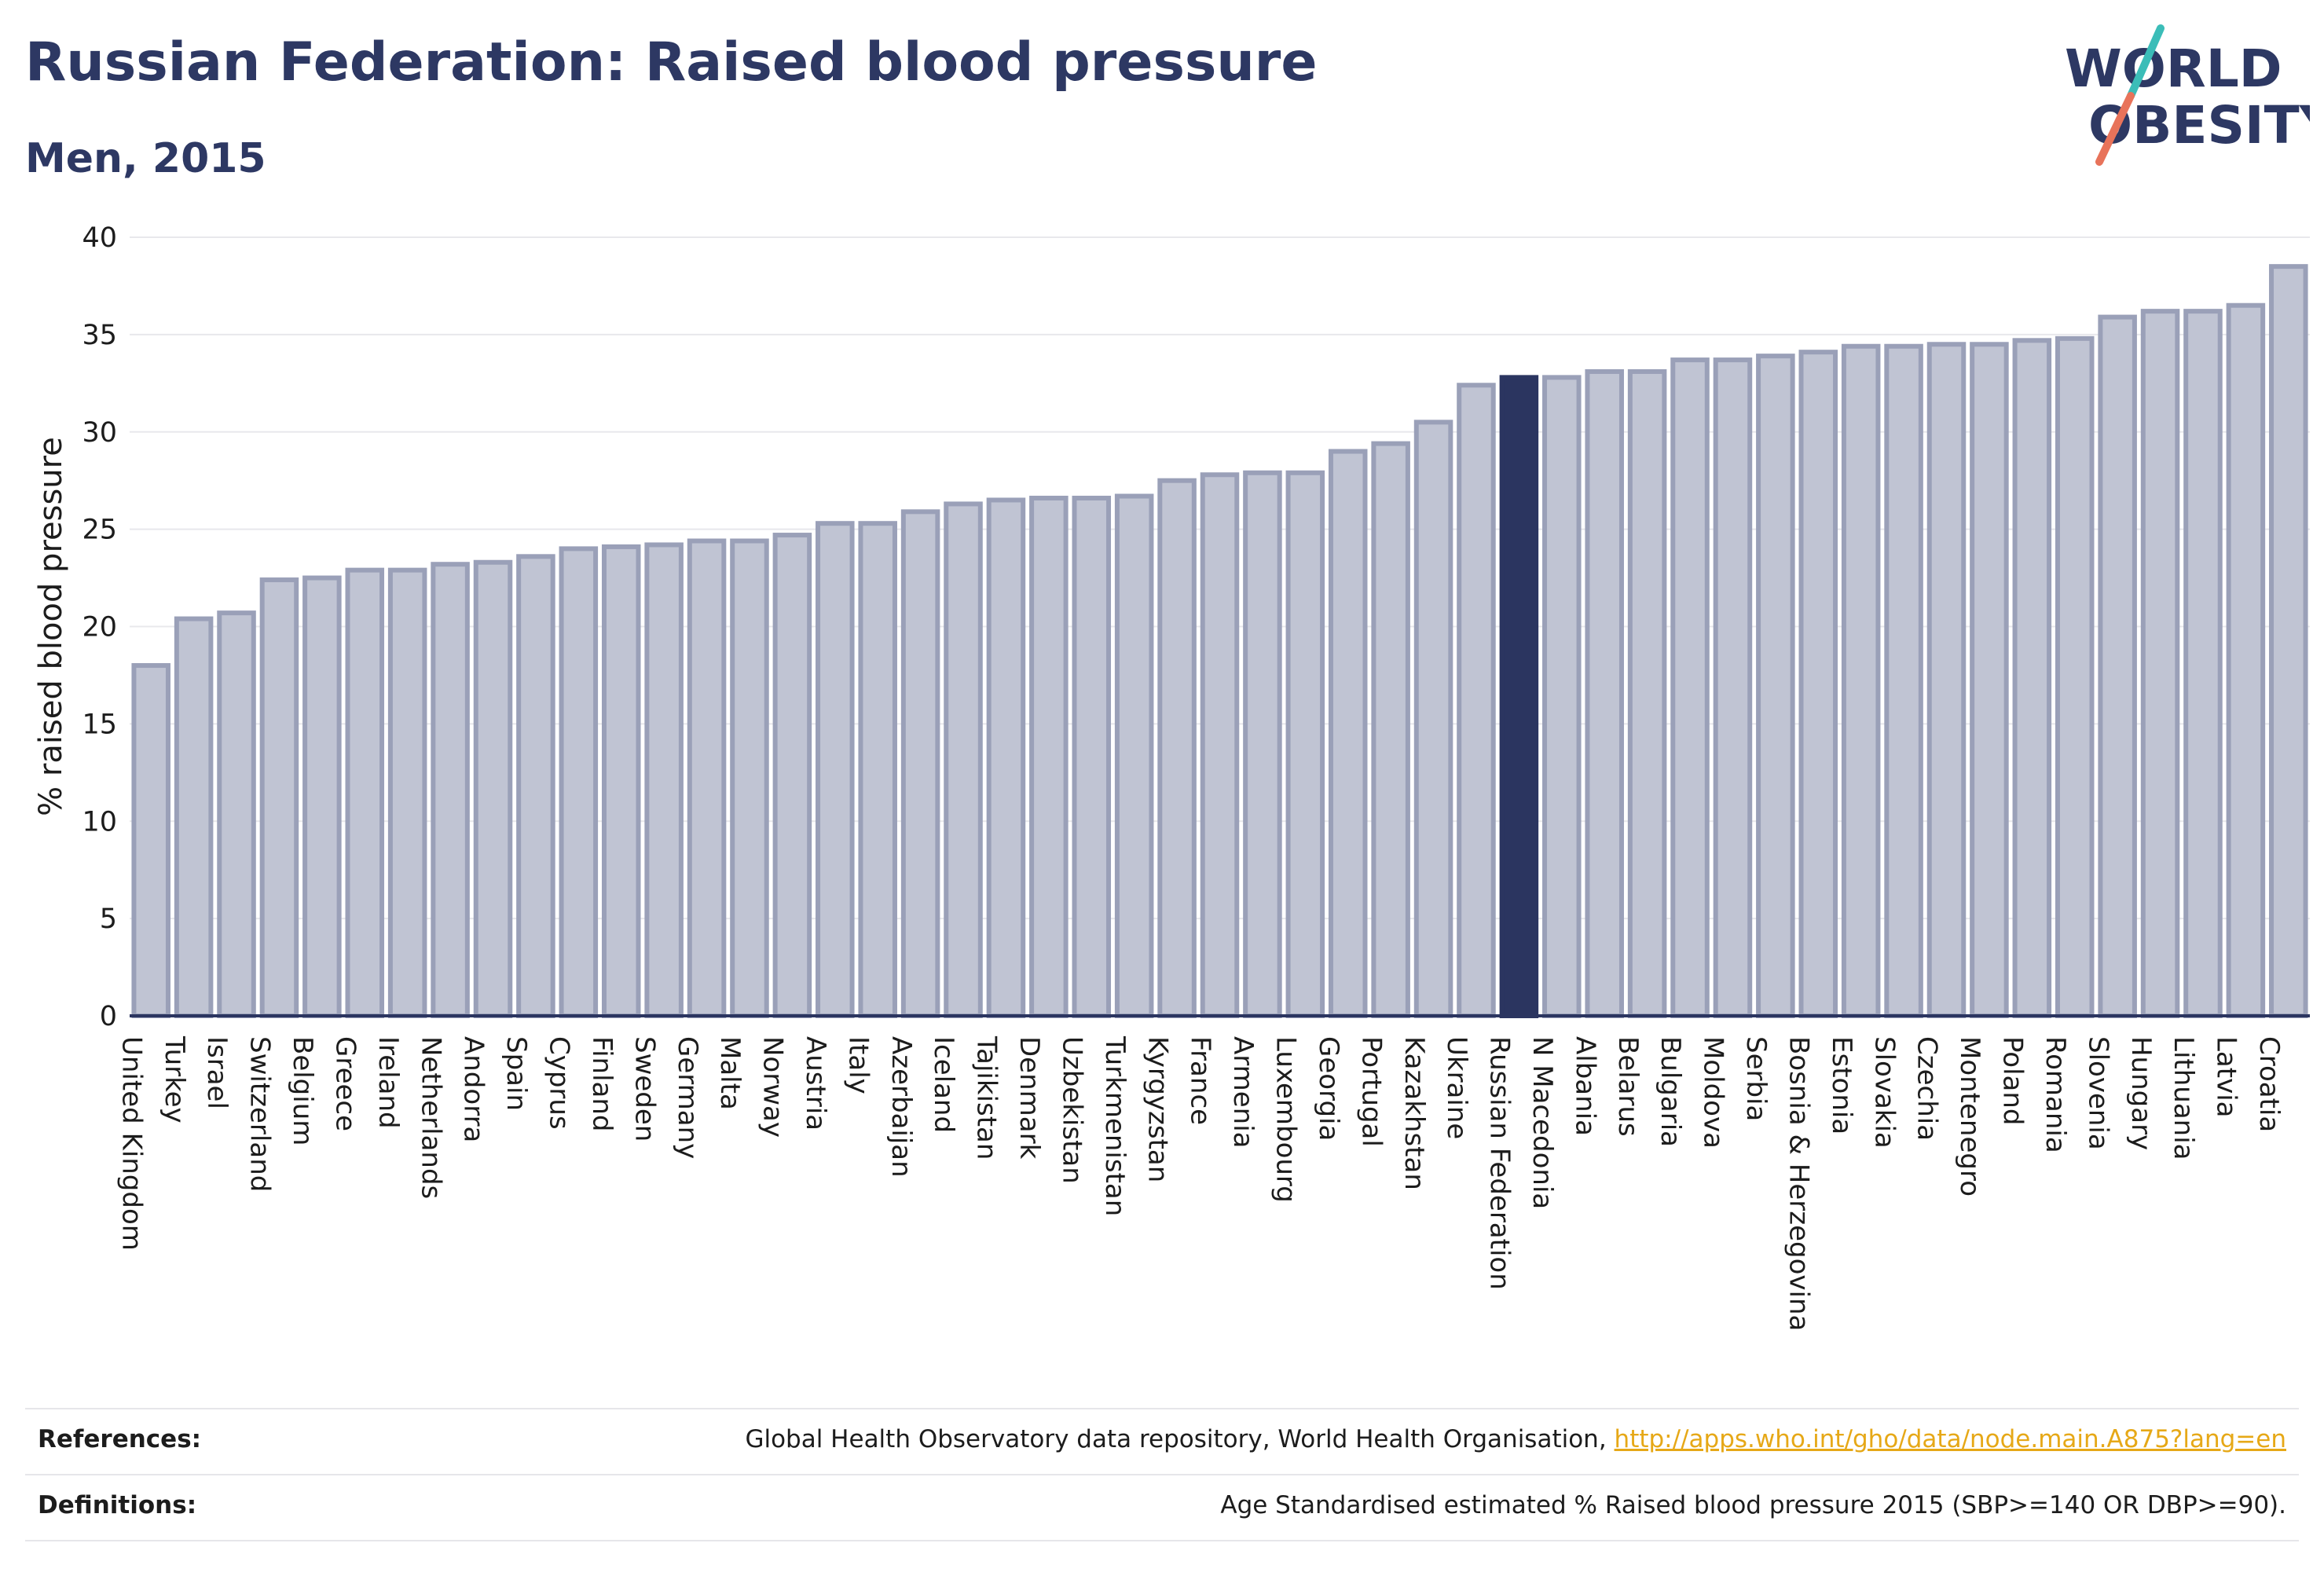 This screenshot has height=1576, width=2324. What do you see at coordinates (858, 1065) in the screenshot?
I see `x-tick-label: Italy` at bounding box center [858, 1065].